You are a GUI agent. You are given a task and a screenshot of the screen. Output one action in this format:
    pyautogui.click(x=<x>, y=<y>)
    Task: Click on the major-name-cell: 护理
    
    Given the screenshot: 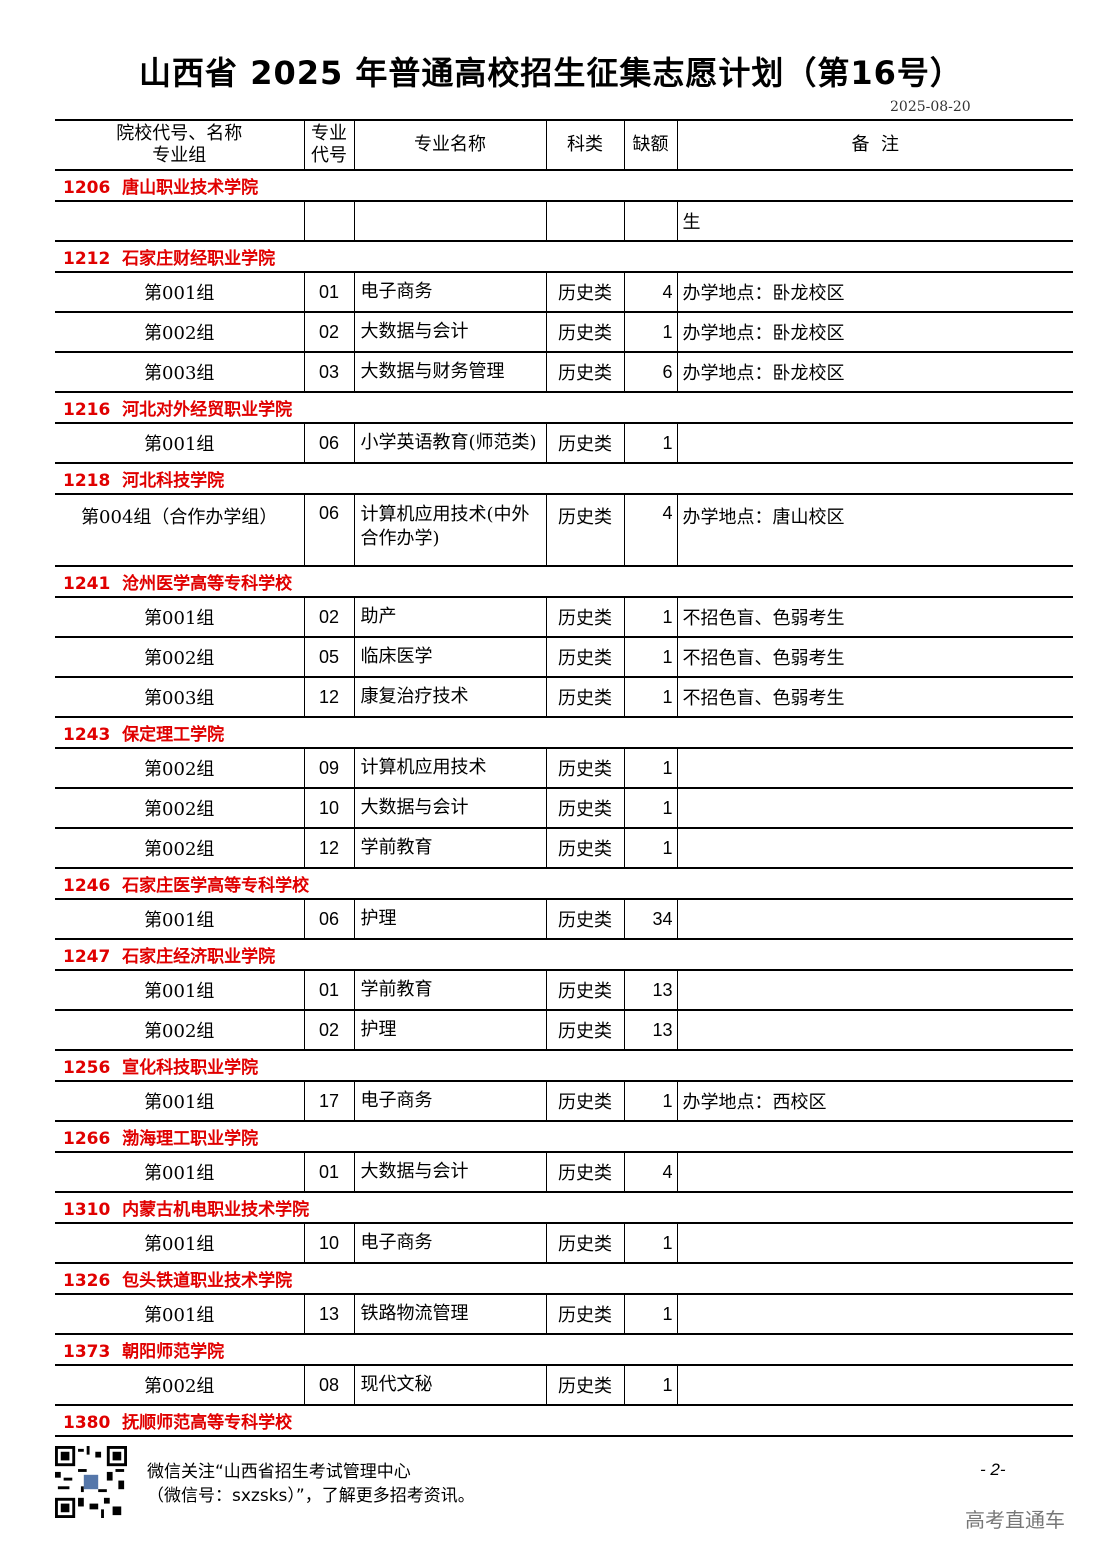 What is the action you would take?
    pyautogui.click(x=449, y=1030)
    